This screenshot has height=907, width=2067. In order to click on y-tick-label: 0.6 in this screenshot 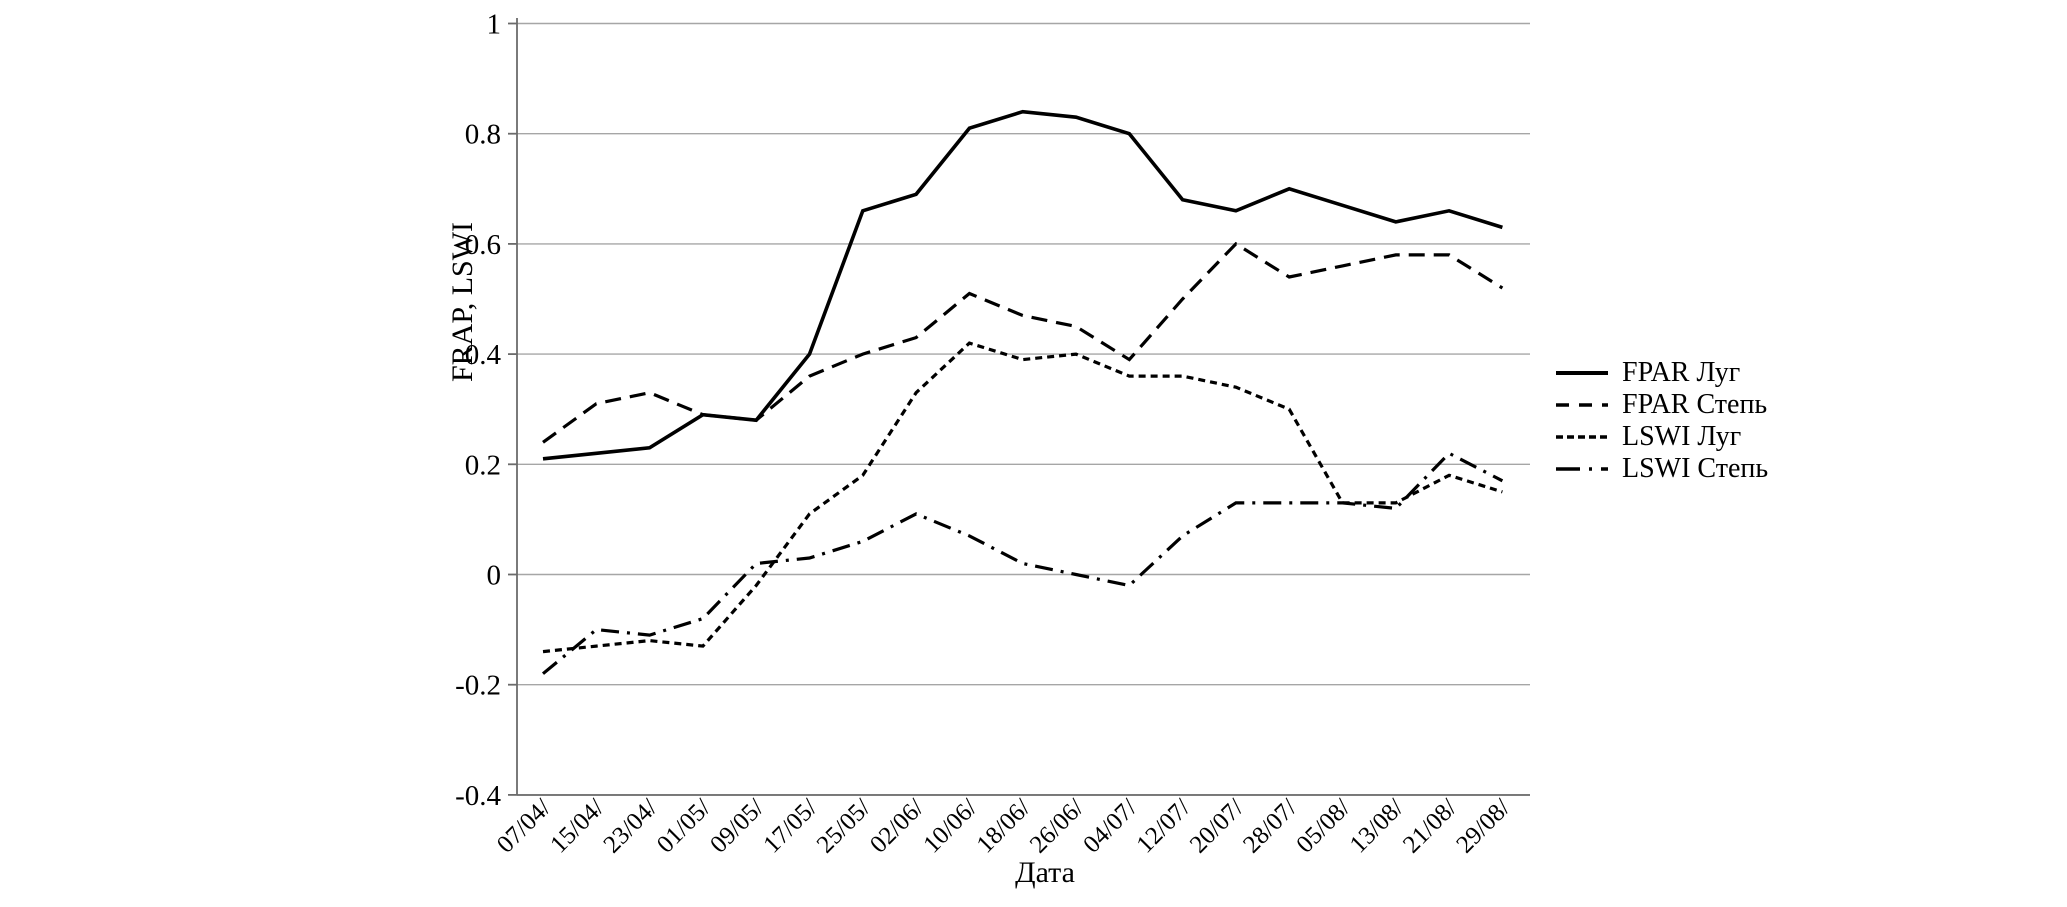, I will do `click(483, 245)`.